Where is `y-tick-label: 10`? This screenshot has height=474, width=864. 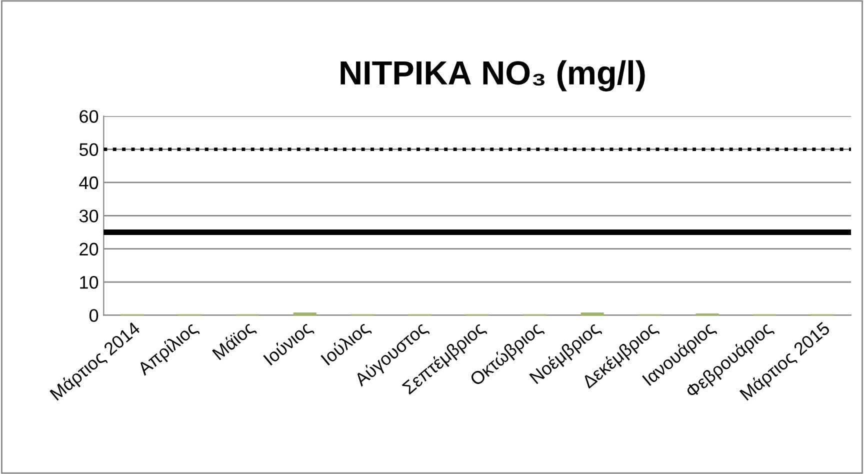
y-tick-label: 10 is located at coordinates (89, 282).